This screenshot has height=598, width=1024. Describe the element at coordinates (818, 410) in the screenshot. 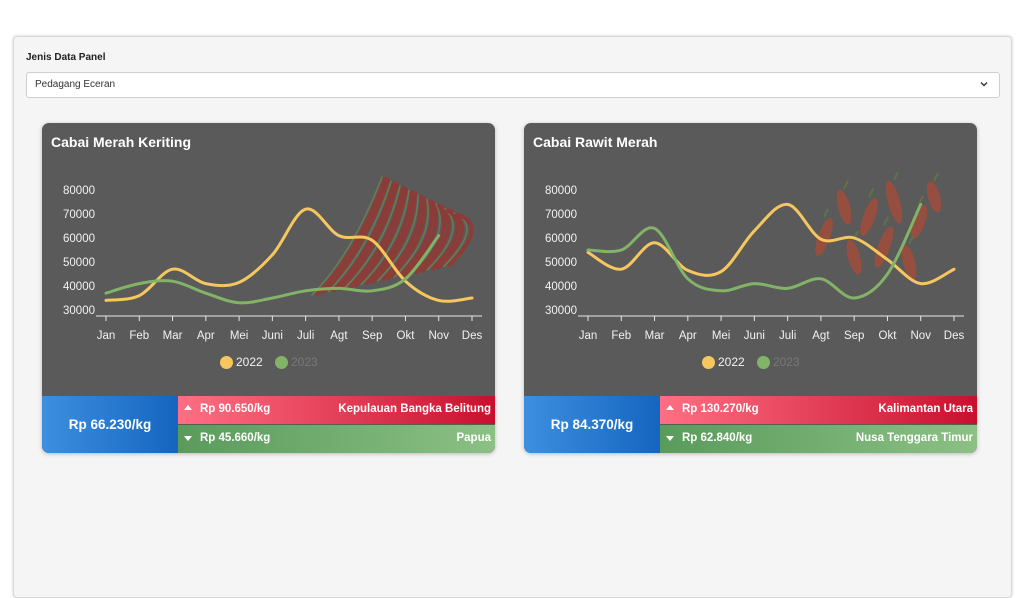

I see `highest-price-row: Rp 130.270/kg Kalimantan Utara` at that location.